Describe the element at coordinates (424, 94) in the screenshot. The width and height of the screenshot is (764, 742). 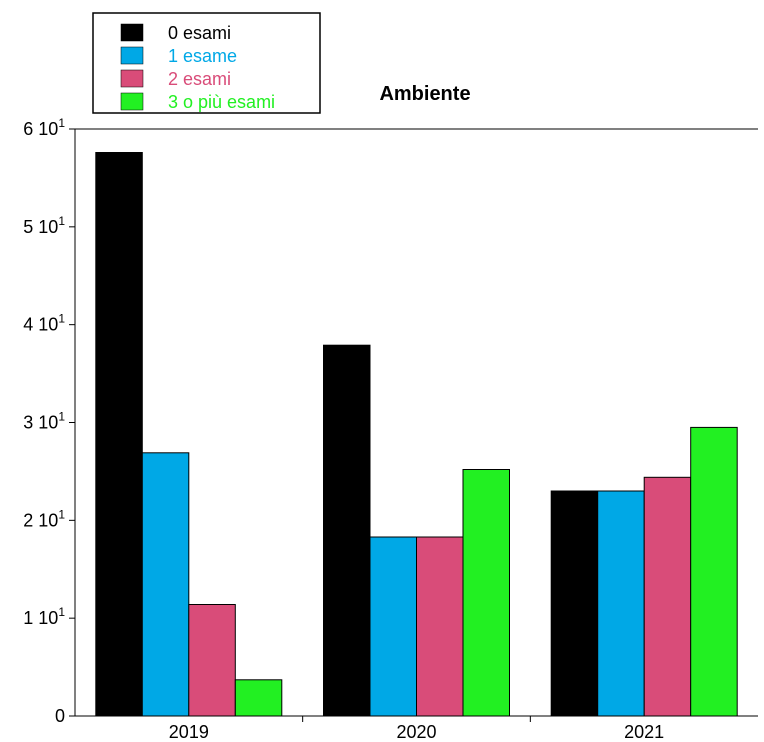
I see `chart-title: Ambiente` at that location.